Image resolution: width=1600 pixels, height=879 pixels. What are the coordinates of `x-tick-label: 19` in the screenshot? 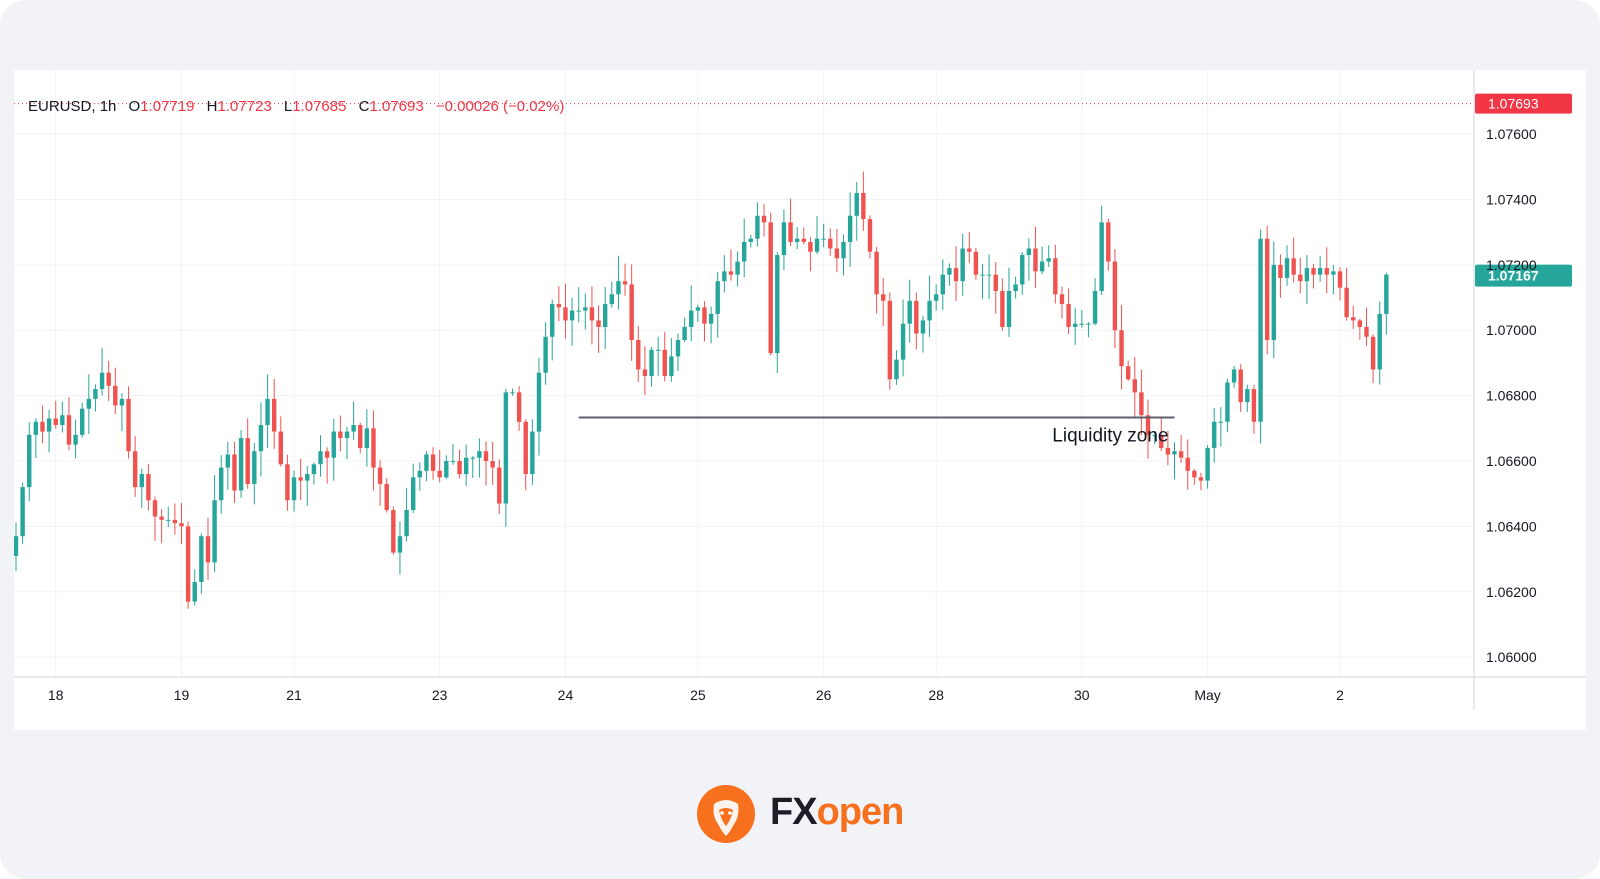 It's located at (182, 695).